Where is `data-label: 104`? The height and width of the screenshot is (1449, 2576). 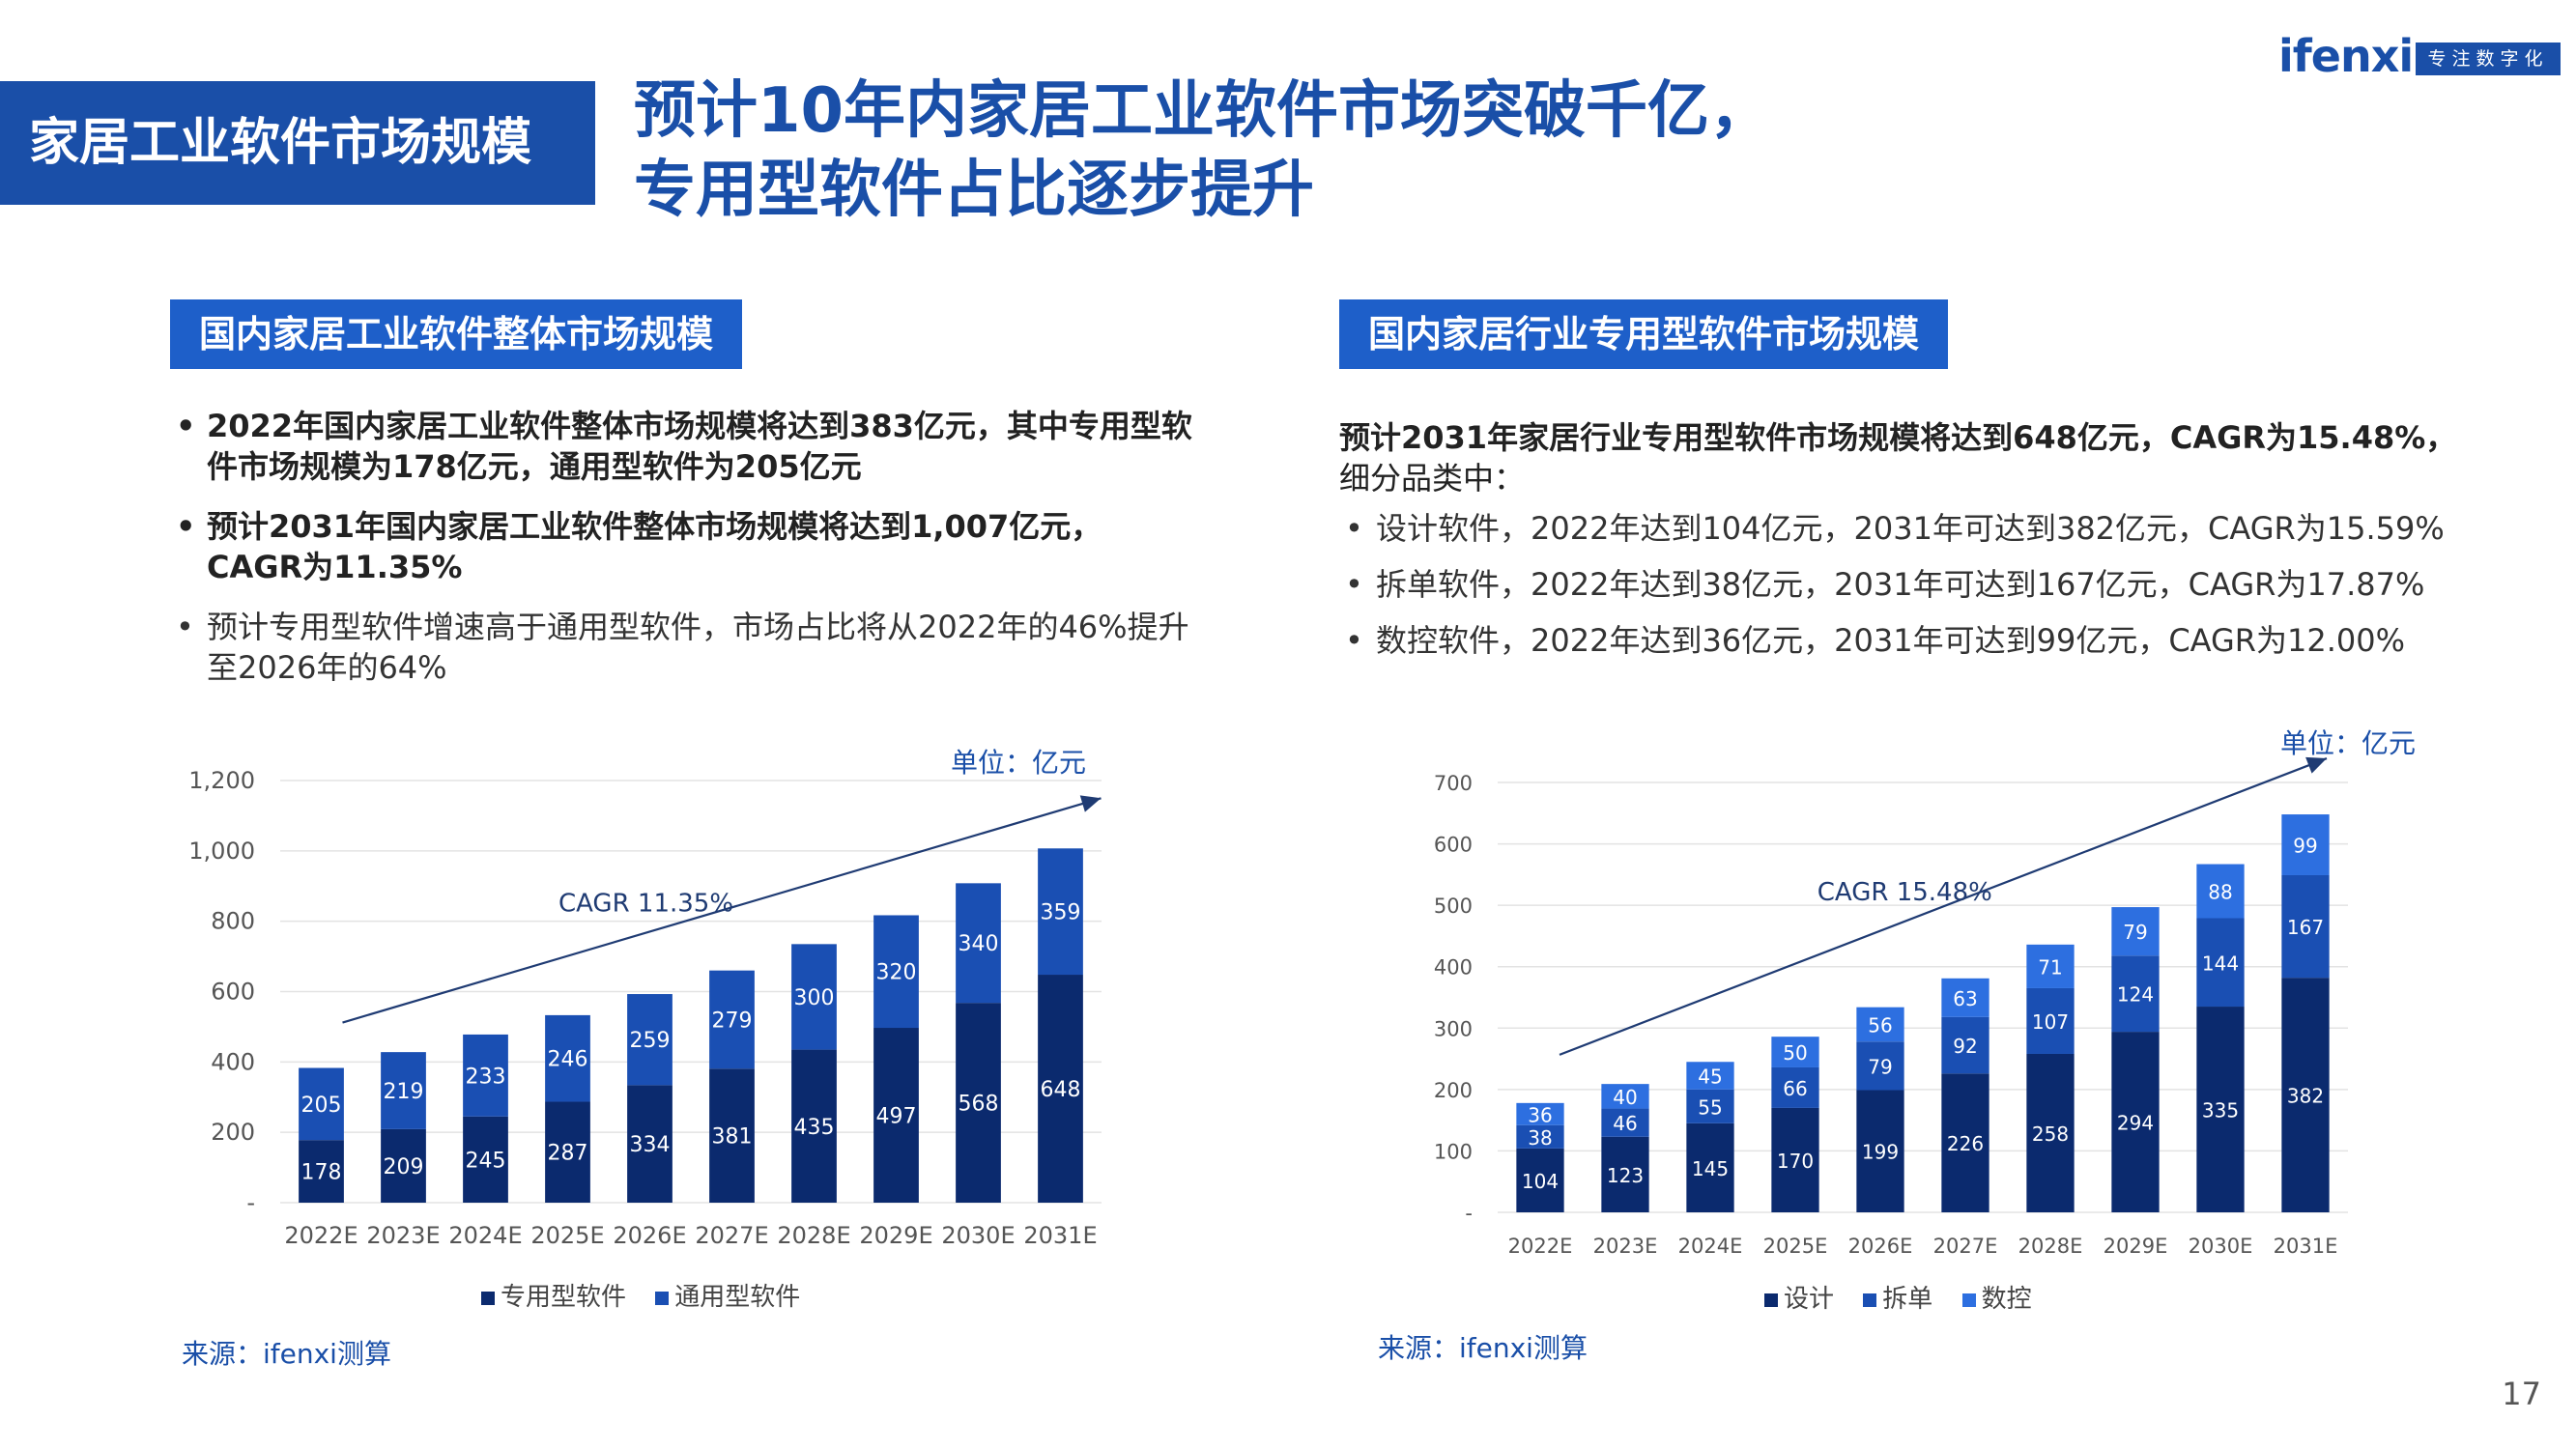
data-label: 104 is located at coordinates (1541, 1181).